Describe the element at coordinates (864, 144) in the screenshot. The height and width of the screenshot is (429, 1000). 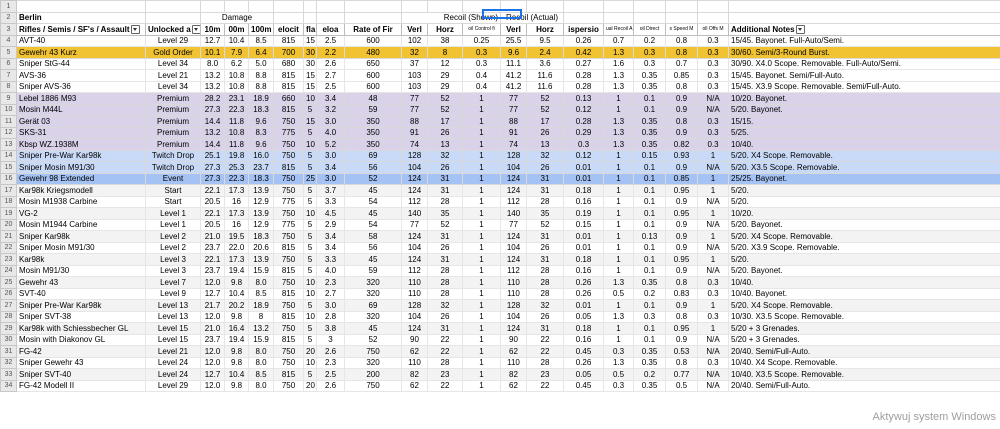
I see `notes-cell: 10/40.` at that location.